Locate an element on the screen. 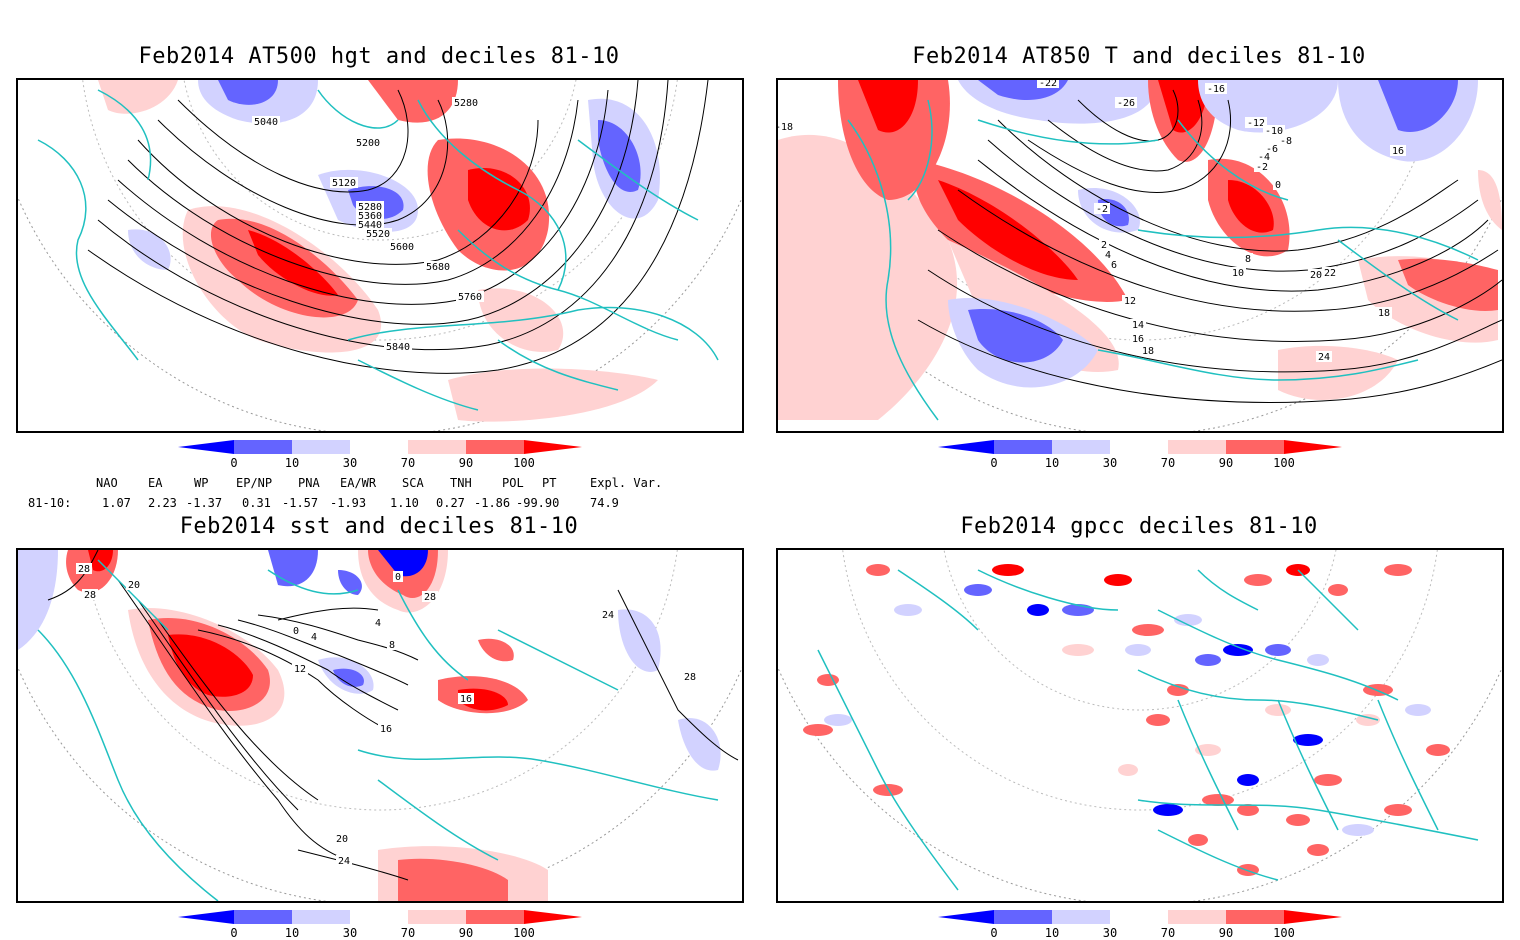 The width and height of the screenshot is (1520, 940). contour-label: 5360 is located at coordinates (370, 216).